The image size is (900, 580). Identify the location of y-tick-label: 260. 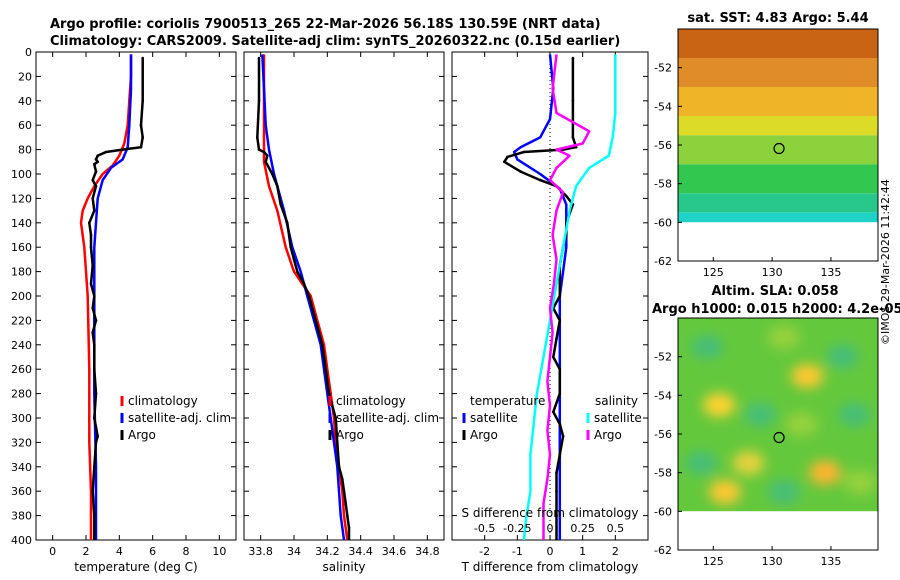
(21, 369).